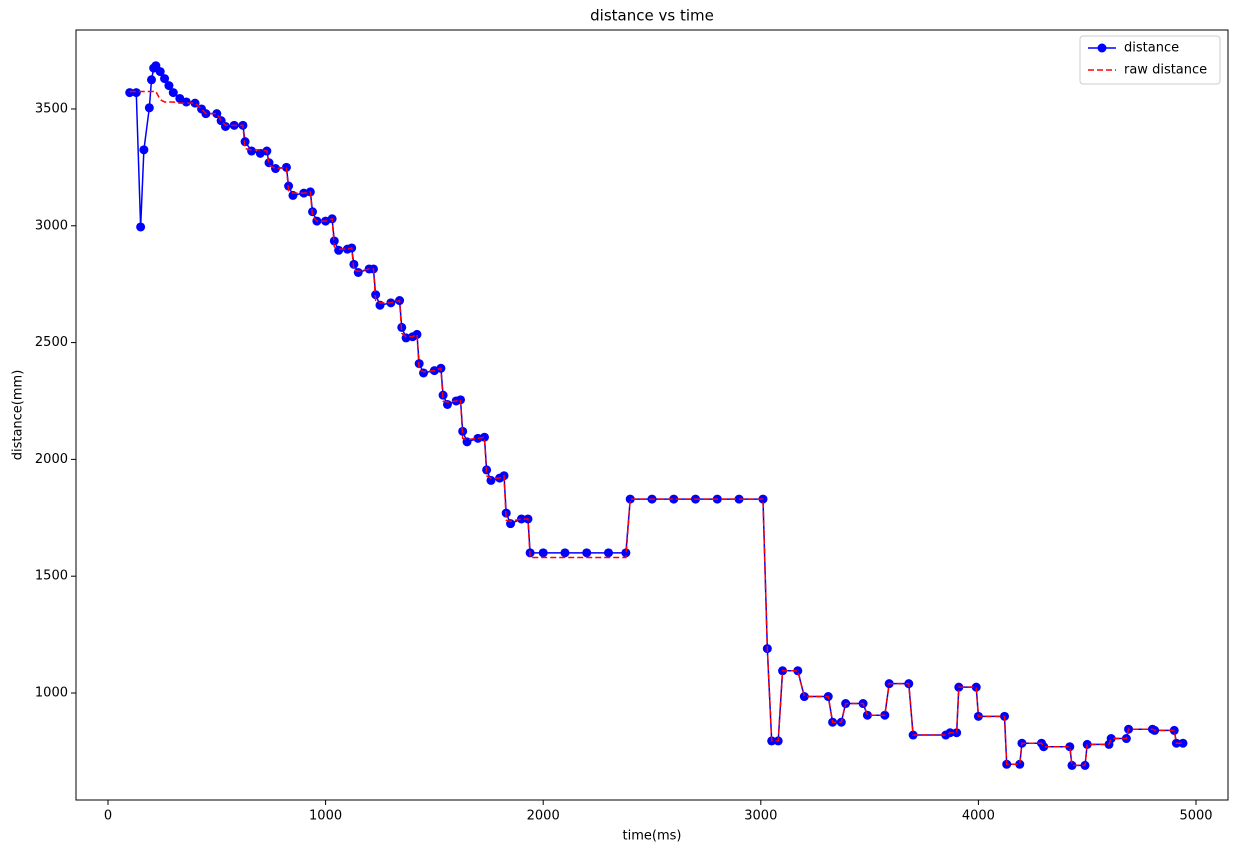 This screenshot has width=1247, height=857. What do you see at coordinates (1151, 48) in the screenshot?
I see `legend-label: distance` at bounding box center [1151, 48].